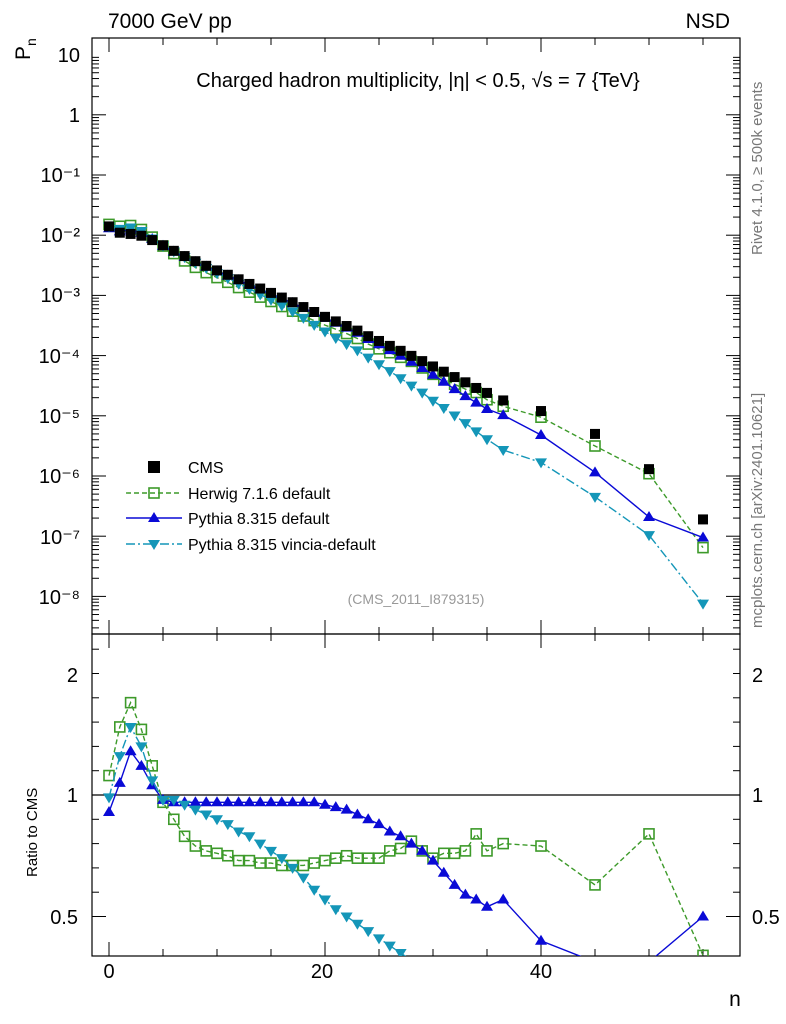 The width and height of the screenshot is (786, 1024). Describe the element at coordinates (108, 972) in the screenshot. I see `x-tick-label: 0` at that location.